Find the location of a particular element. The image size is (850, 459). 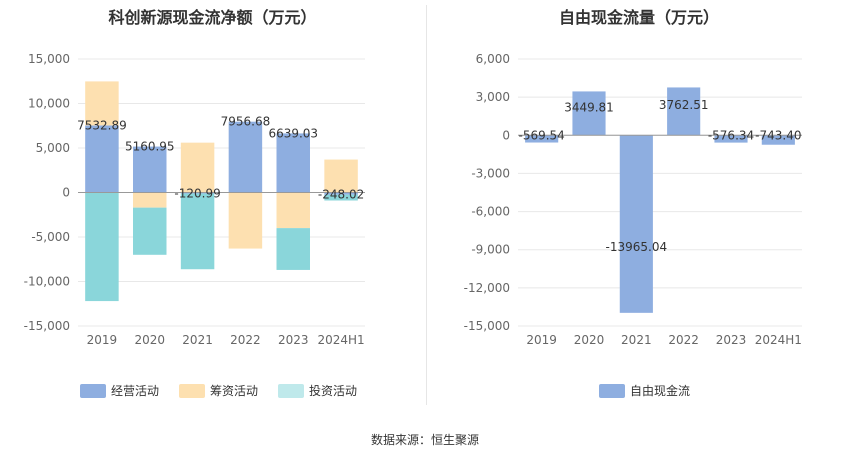

data-label: 3762.51 is located at coordinates (684, 105).